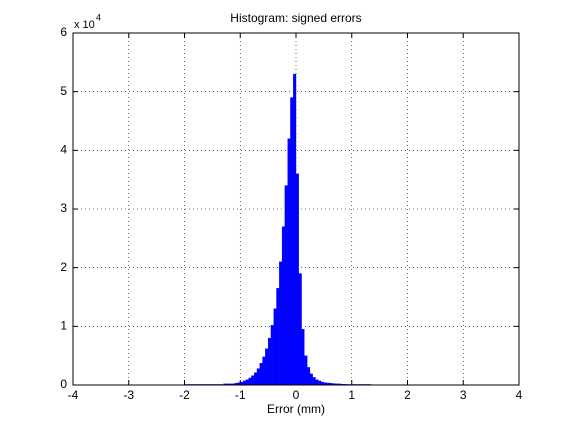 The height and width of the screenshot is (432, 576). Describe the element at coordinates (63, 150) in the screenshot. I see `y-tick-label: 4` at that location.